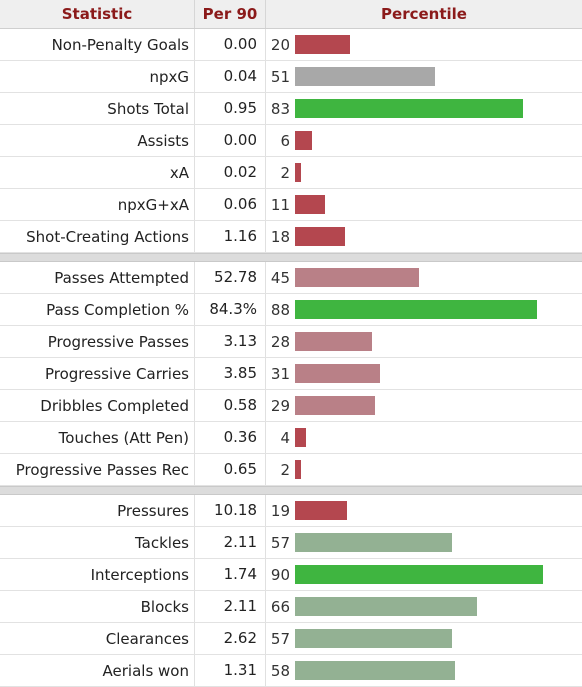  I want to click on table-row: Progressive Passes 3.13 28, so click(291, 342).